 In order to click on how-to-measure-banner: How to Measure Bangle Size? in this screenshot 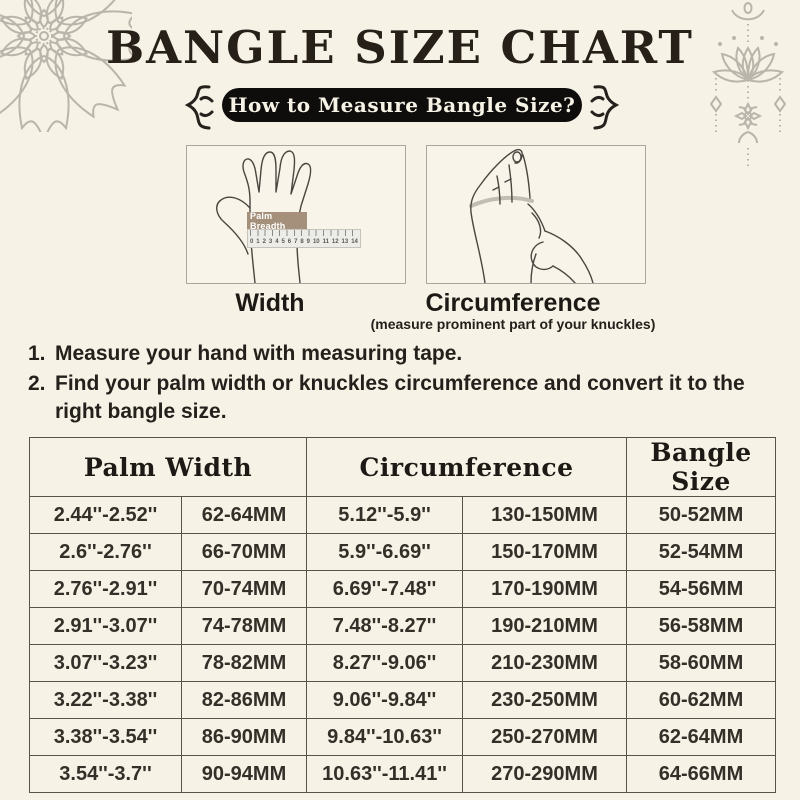, I will do `click(402, 105)`.